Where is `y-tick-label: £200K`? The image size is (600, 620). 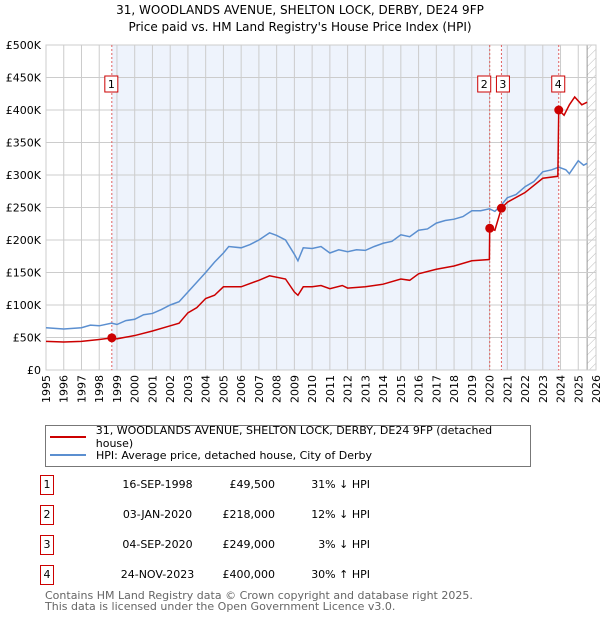 y-tick-label: £200K is located at coordinates (24, 240).